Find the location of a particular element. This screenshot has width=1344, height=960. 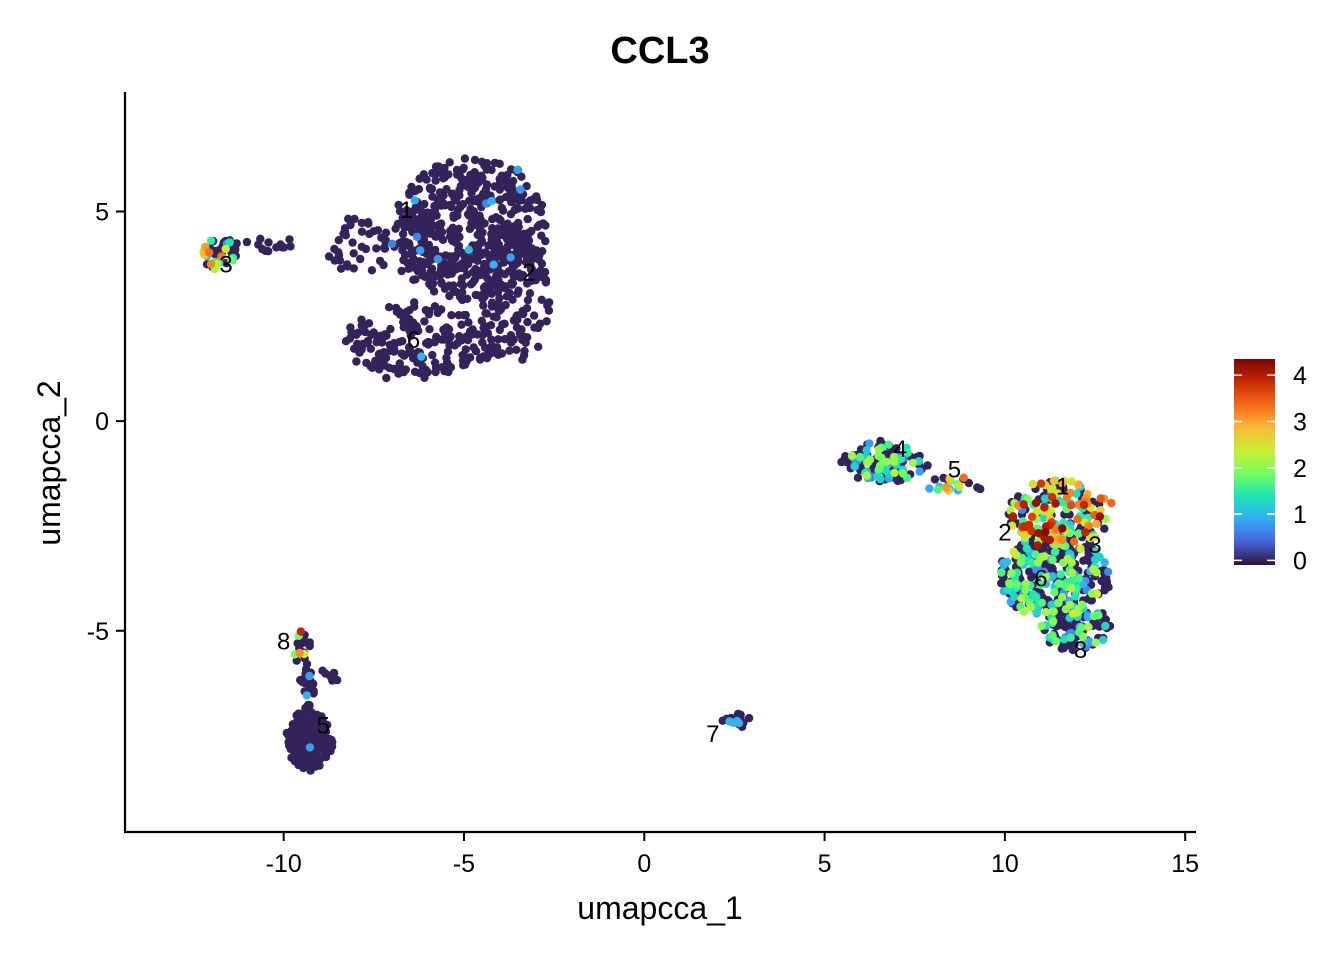

y-tick-label: -5 is located at coordinates (98, 632).